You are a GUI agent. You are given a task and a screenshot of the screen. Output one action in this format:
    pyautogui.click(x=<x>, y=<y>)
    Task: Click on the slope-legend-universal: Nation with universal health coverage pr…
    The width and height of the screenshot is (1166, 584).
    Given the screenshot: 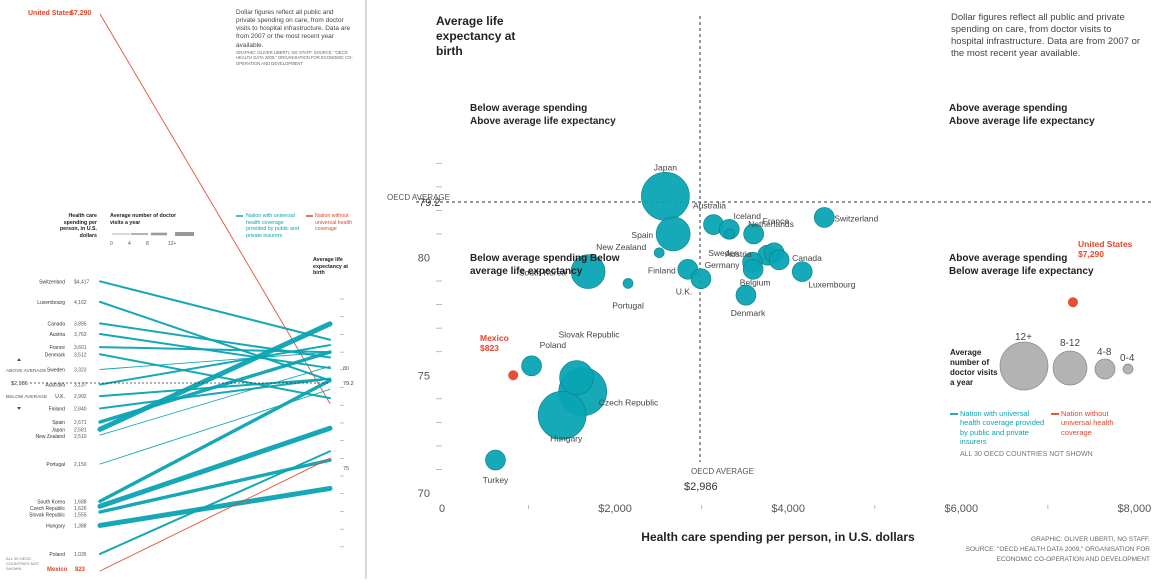 What is the action you would take?
    pyautogui.click(x=273, y=226)
    